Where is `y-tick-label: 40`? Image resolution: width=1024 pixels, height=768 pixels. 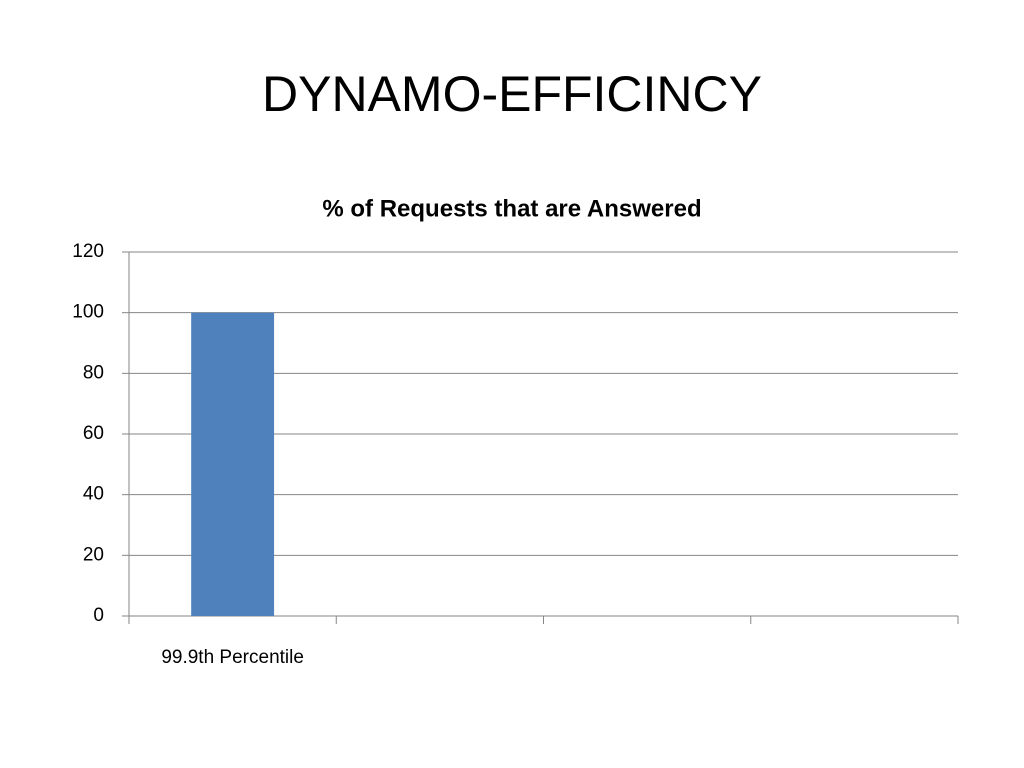 y-tick-label: 40 is located at coordinates (93, 494).